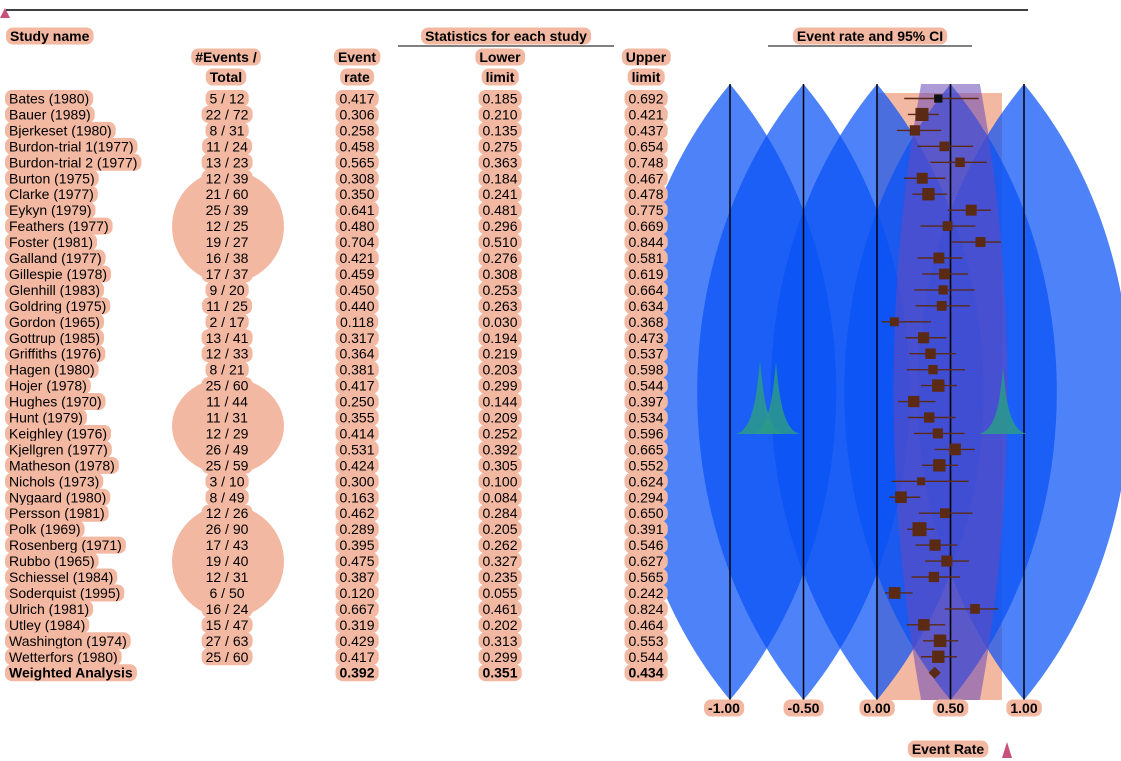  Describe the element at coordinates (47, 625) in the screenshot. I see `study-name: Utley (1984)` at that location.